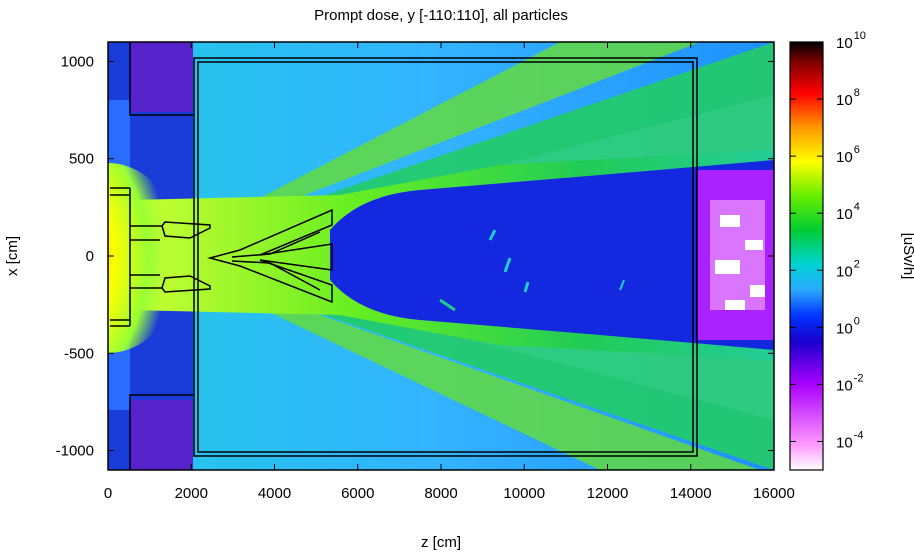 Image resolution: width=914 pixels, height=556 pixels. I want to click on colorbar-tick-label: 10¹⁰, so click(851, 41).